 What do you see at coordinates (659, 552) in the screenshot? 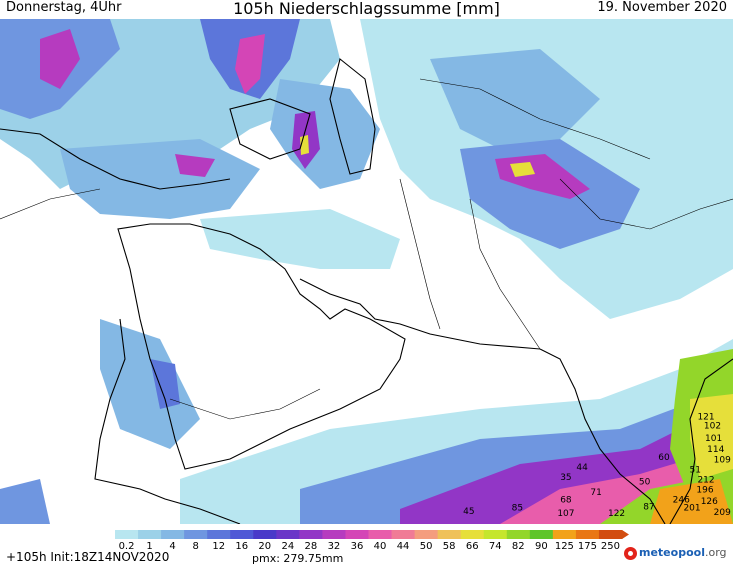
I see `logo-text-meteo: meteo` at bounding box center [659, 552].